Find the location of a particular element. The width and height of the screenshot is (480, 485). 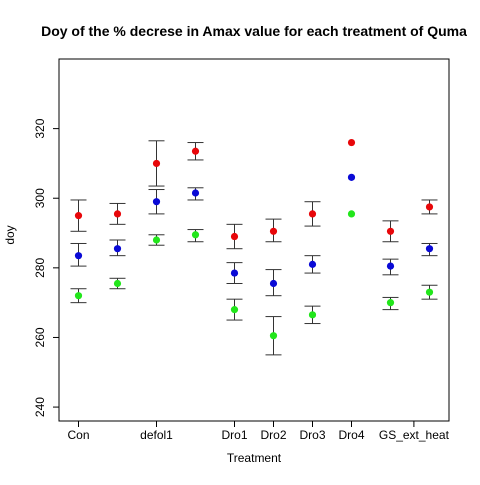

x-tick-label: Dro2 is located at coordinates (273, 435).